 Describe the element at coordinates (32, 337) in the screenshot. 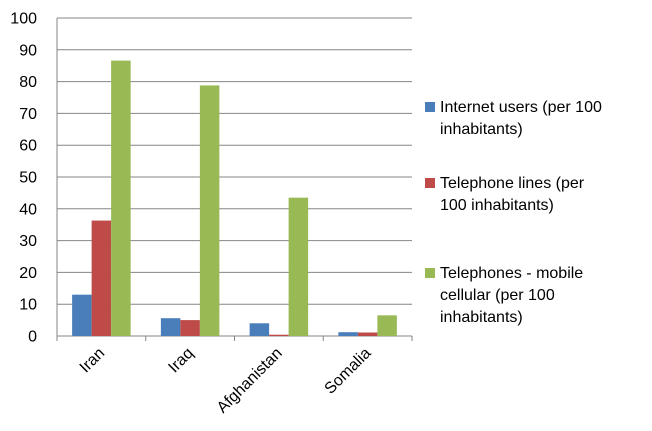

I see `y-tick-label: 0` at that location.